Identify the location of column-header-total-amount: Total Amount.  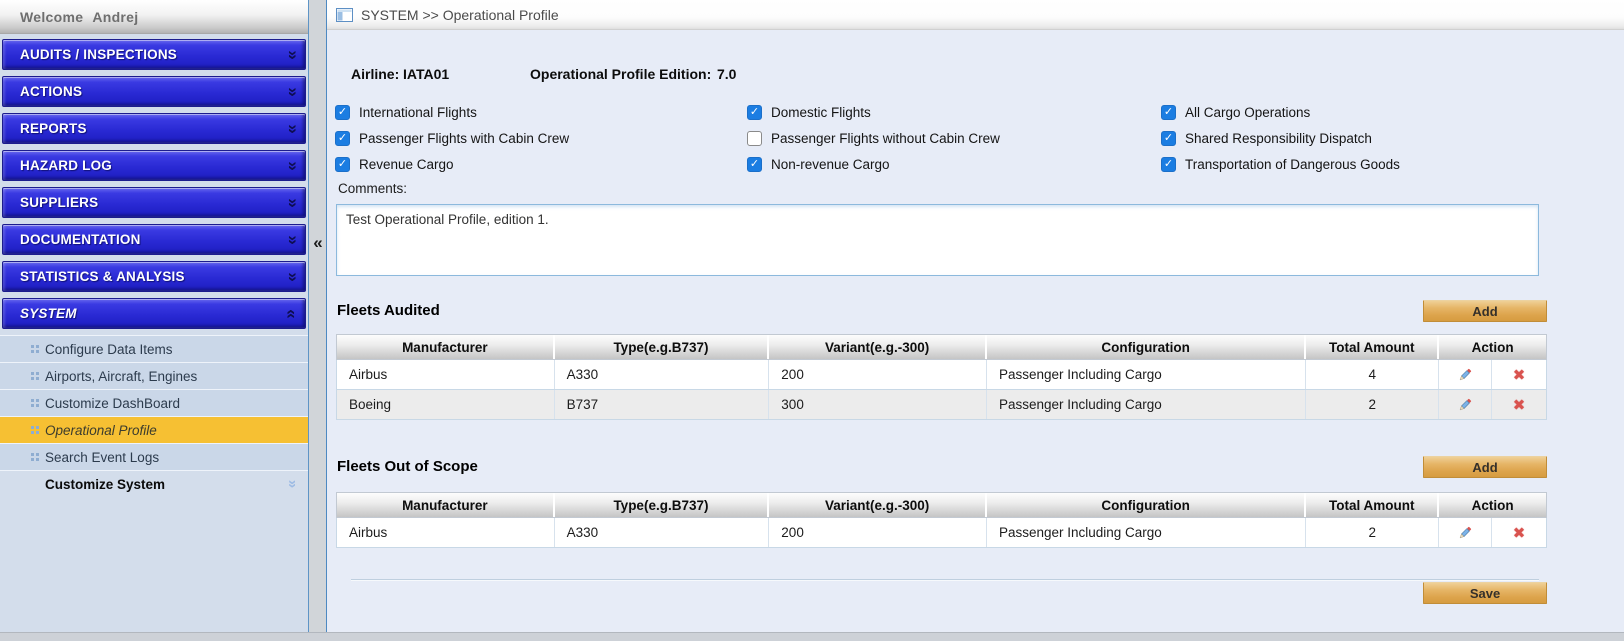
(1373, 347).